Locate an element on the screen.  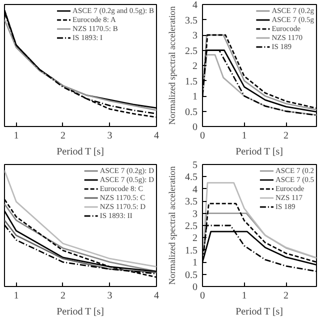
y-tick-label: 5 is located at coordinates (195, 165).